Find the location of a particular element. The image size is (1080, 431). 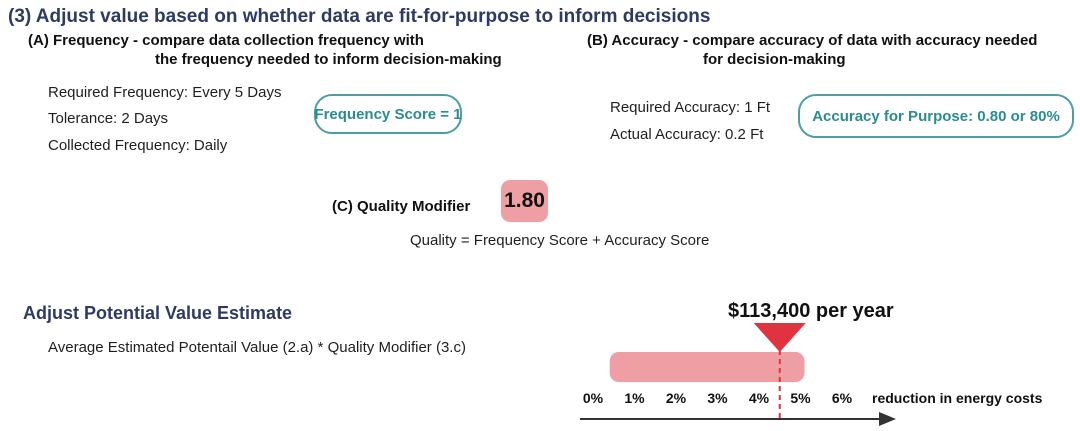

estimate-range-bar is located at coordinates (707, 367).